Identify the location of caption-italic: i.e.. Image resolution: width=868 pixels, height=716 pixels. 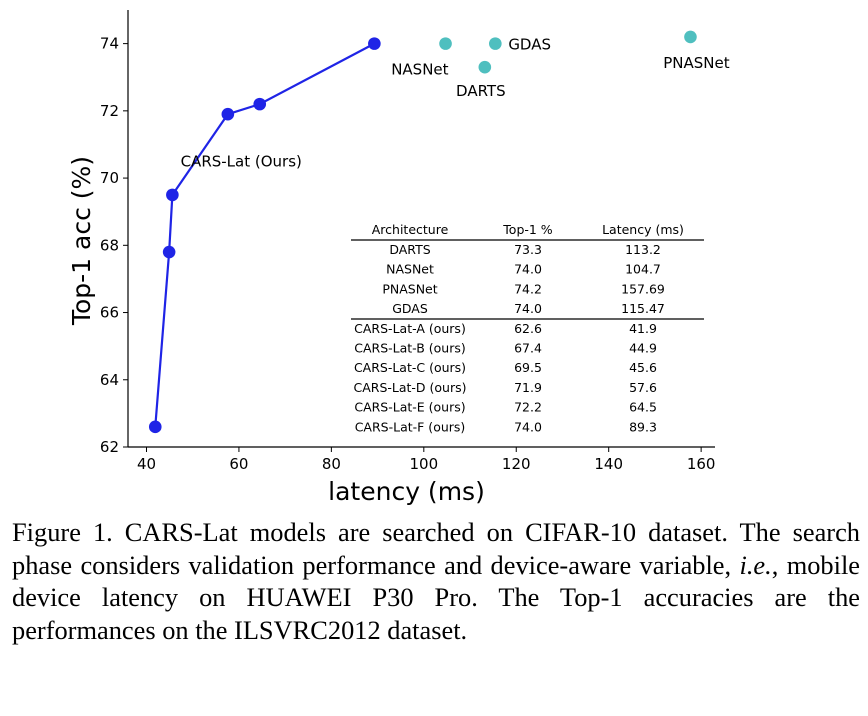
(755, 564).